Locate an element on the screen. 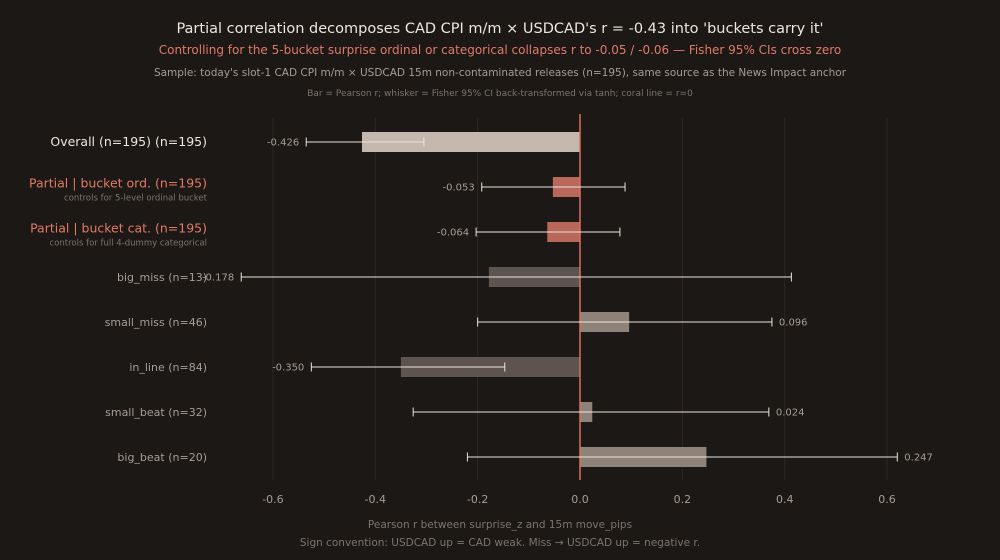 This screenshot has height=560, width=1000. row-sublabel: controls for 5-level ordinal bucket is located at coordinates (136, 199).